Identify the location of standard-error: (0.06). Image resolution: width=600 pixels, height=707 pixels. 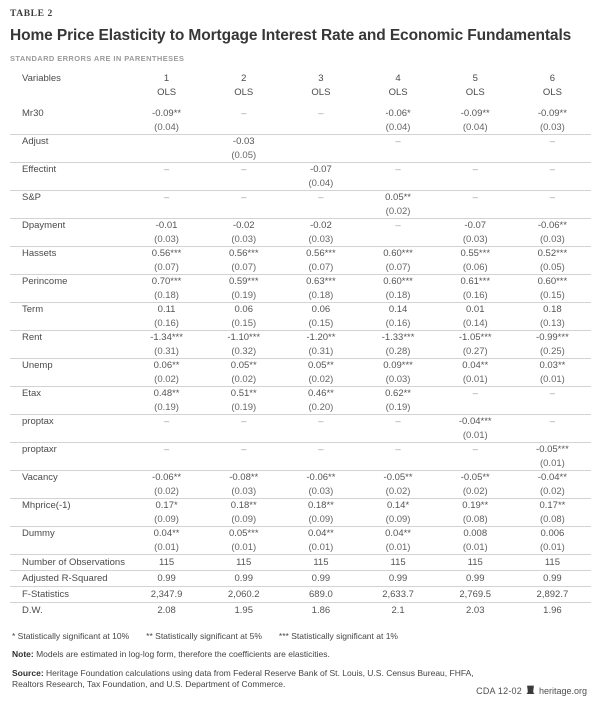
(475, 267).